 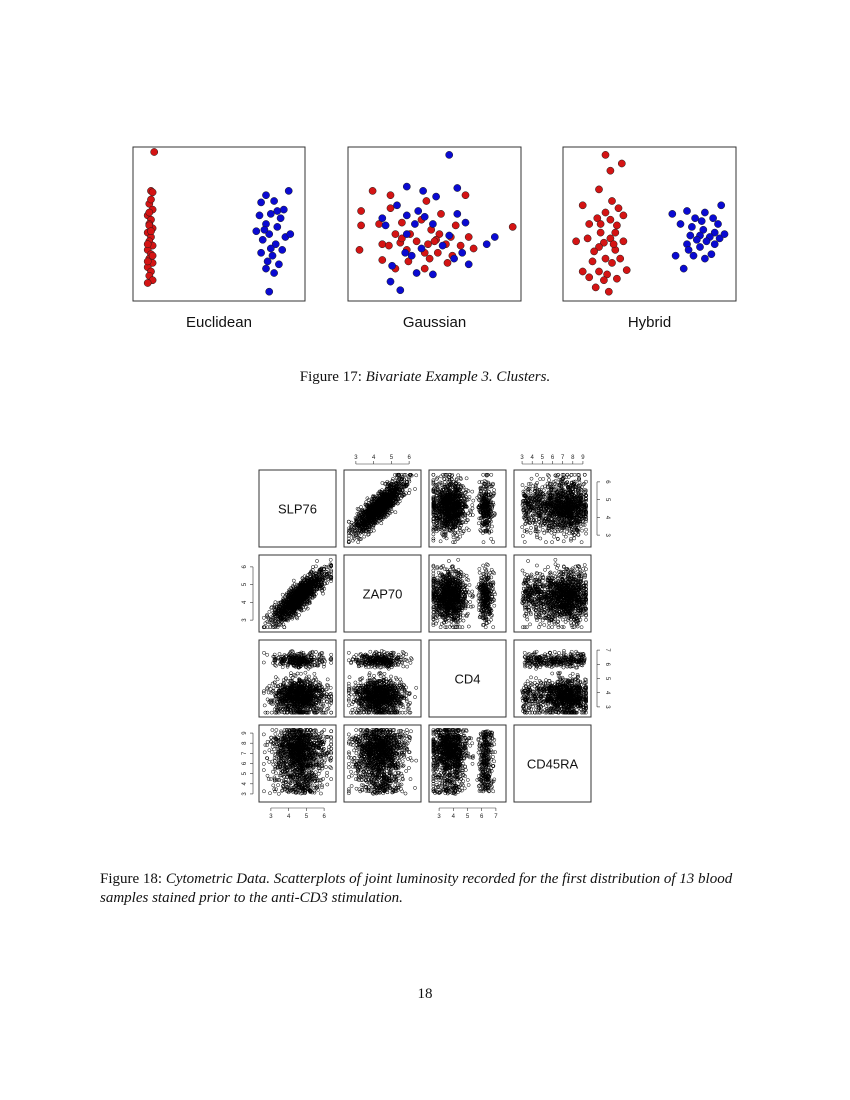 I want to click on matrix-cell-slp76-zap70, so click(x=382, y=508).